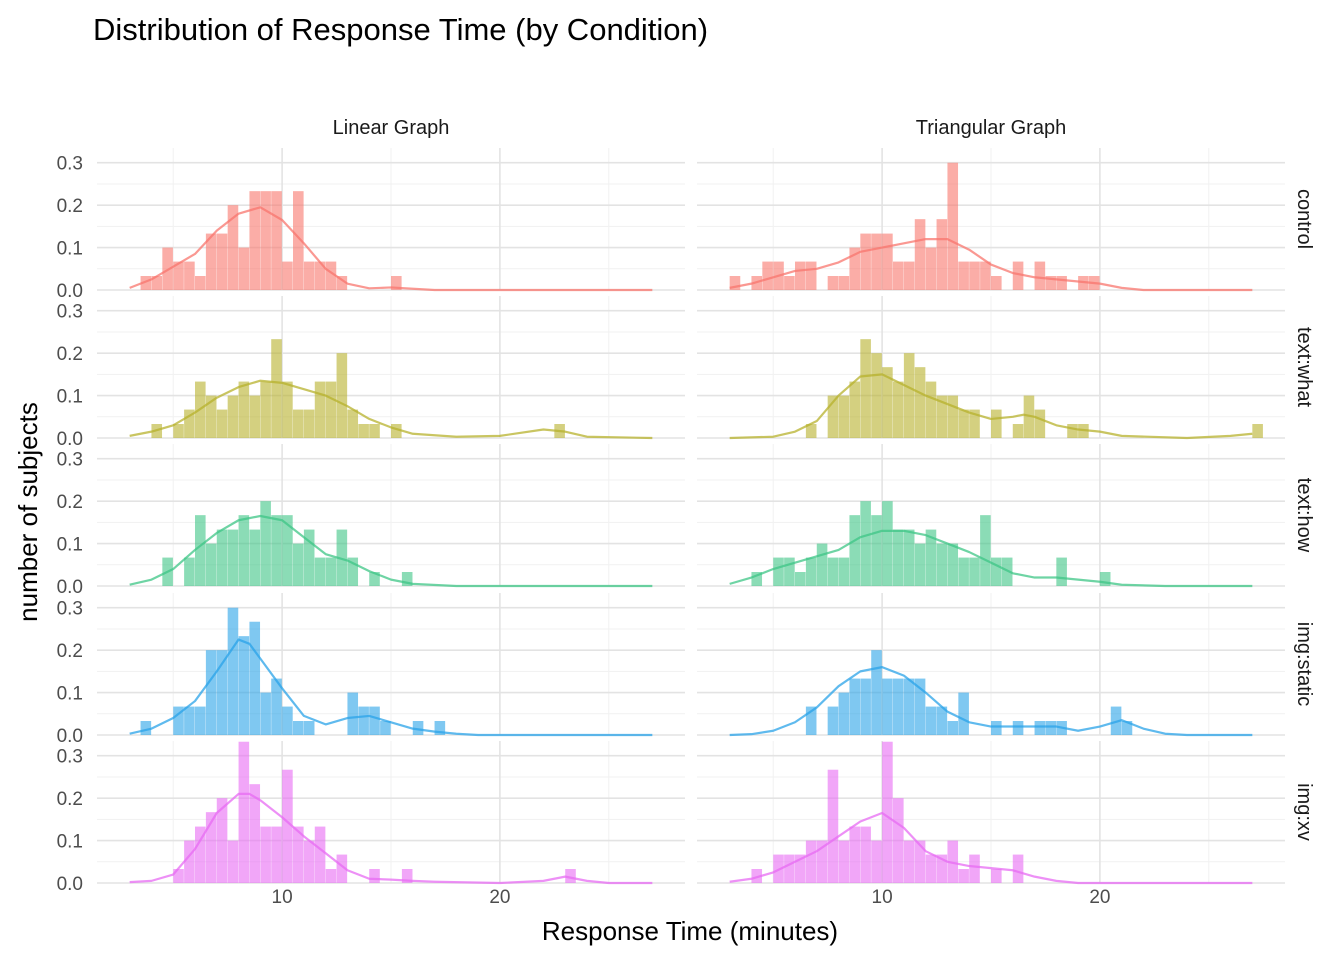  I want to click on panel-linear-graph-text-how, so click(391, 544).